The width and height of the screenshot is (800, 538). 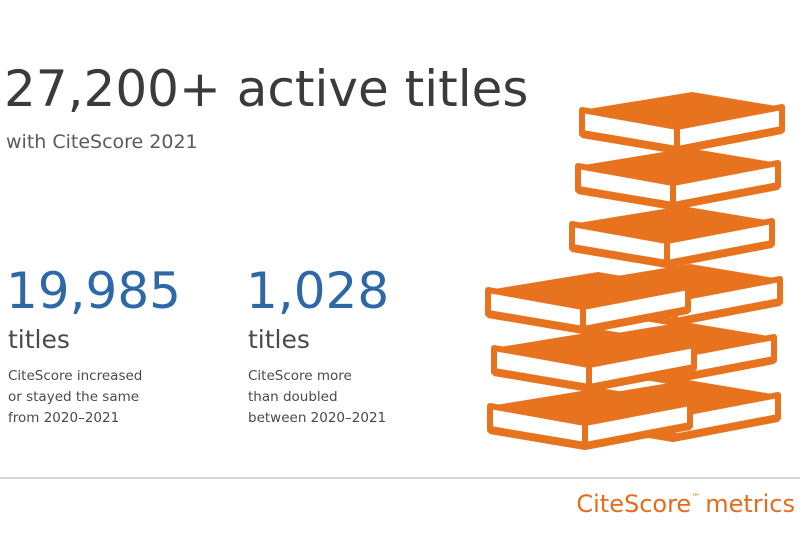 I want to click on stat-description: CiteScore more, so click(x=300, y=376).